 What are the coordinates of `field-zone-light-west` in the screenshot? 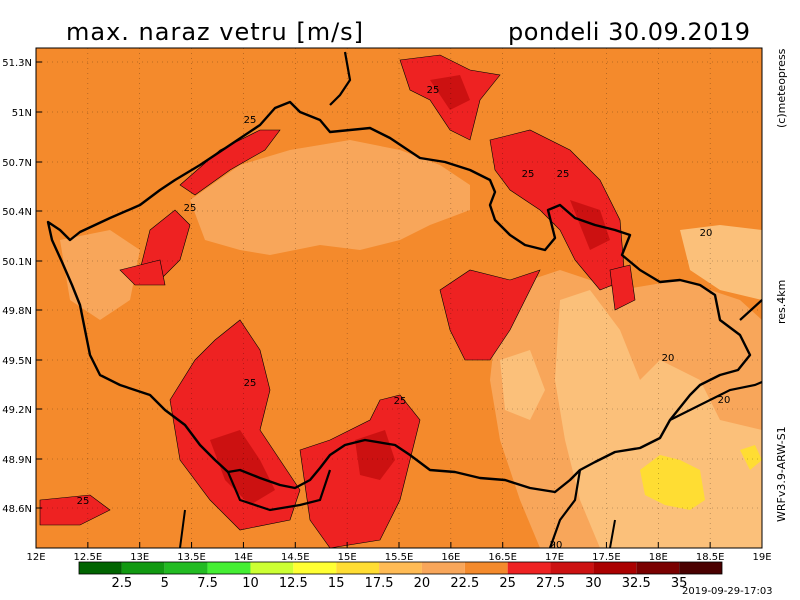 It's located at (100, 275).